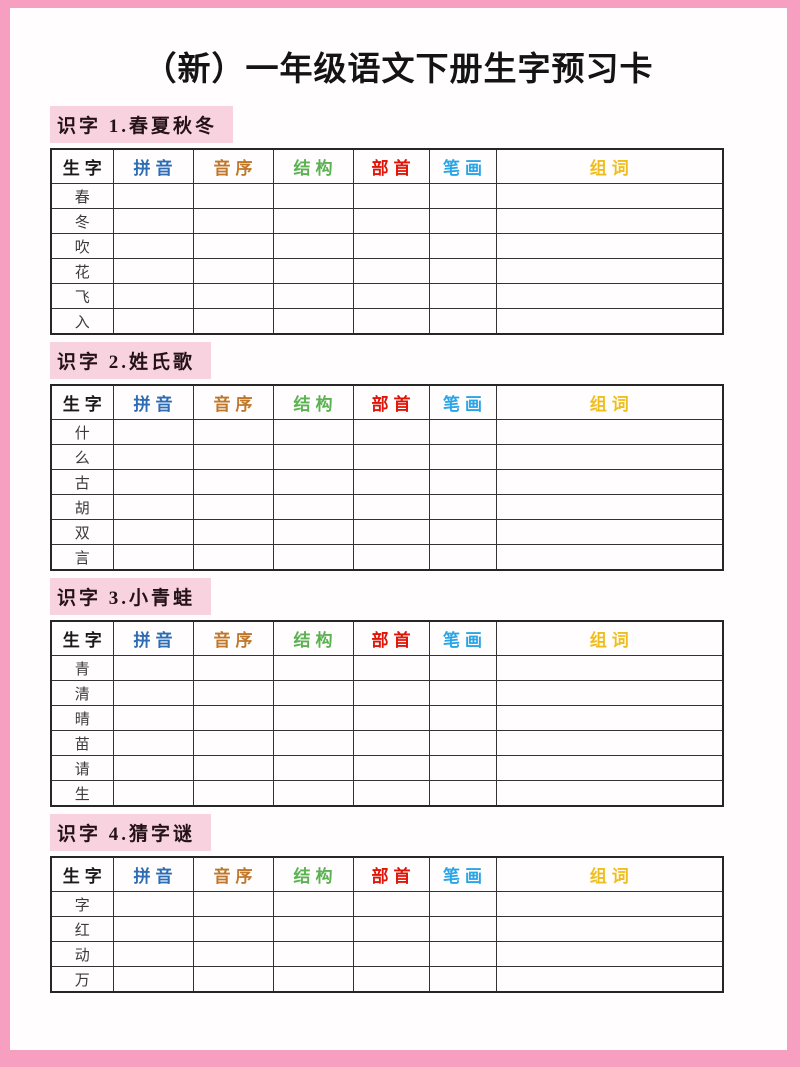 The image size is (800, 1067). I want to click on character-table: 生字 拼音 音序 结构 部首 笔画 组词春冬吹花飞入, so click(387, 241).